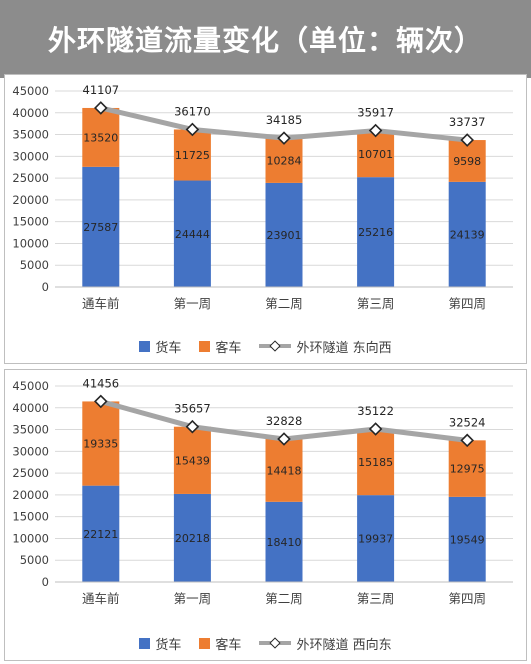 The height and width of the screenshot is (664, 531). I want to click on data-label-truck: 22121, so click(100, 534).